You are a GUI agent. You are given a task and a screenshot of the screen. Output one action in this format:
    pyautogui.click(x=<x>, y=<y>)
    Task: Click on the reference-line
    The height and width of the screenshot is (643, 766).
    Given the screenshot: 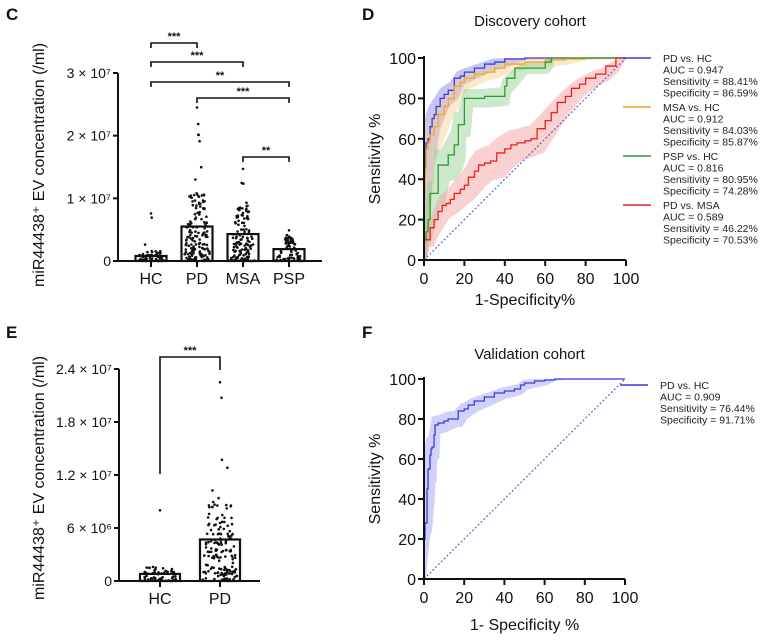 What is the action you would take?
    pyautogui.click(x=524, y=479)
    